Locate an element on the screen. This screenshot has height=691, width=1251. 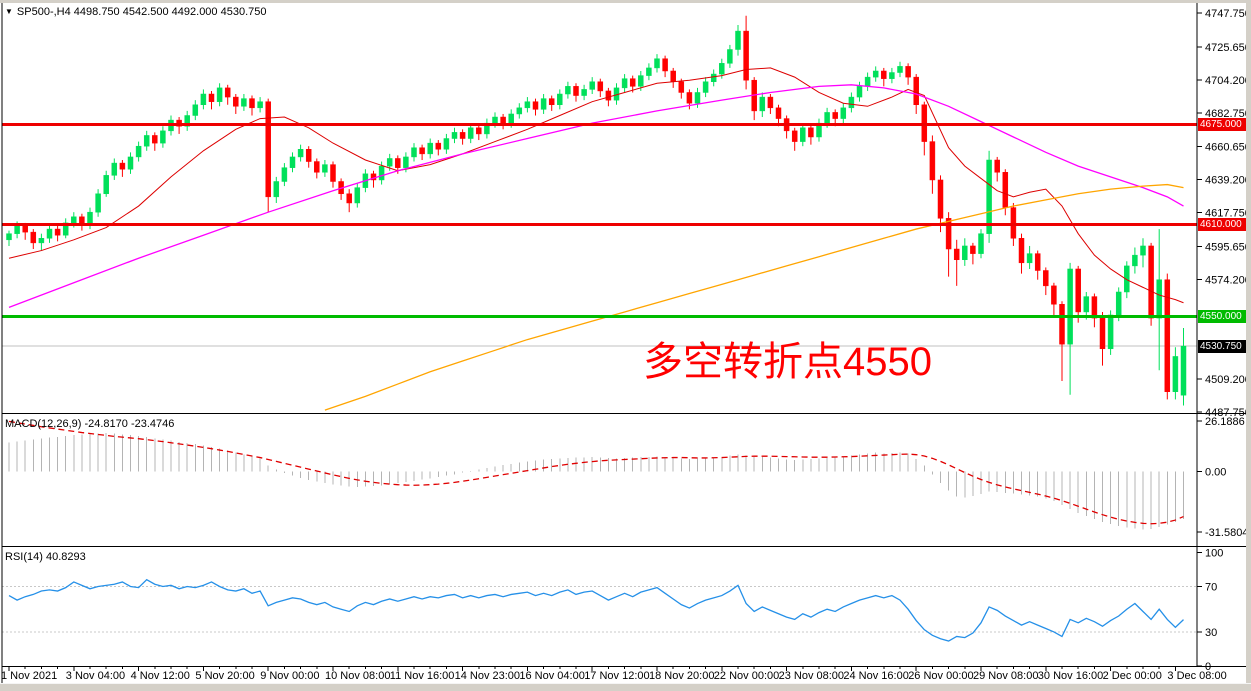
svg-text: 4617.750 is located at coordinates (1228, 214).